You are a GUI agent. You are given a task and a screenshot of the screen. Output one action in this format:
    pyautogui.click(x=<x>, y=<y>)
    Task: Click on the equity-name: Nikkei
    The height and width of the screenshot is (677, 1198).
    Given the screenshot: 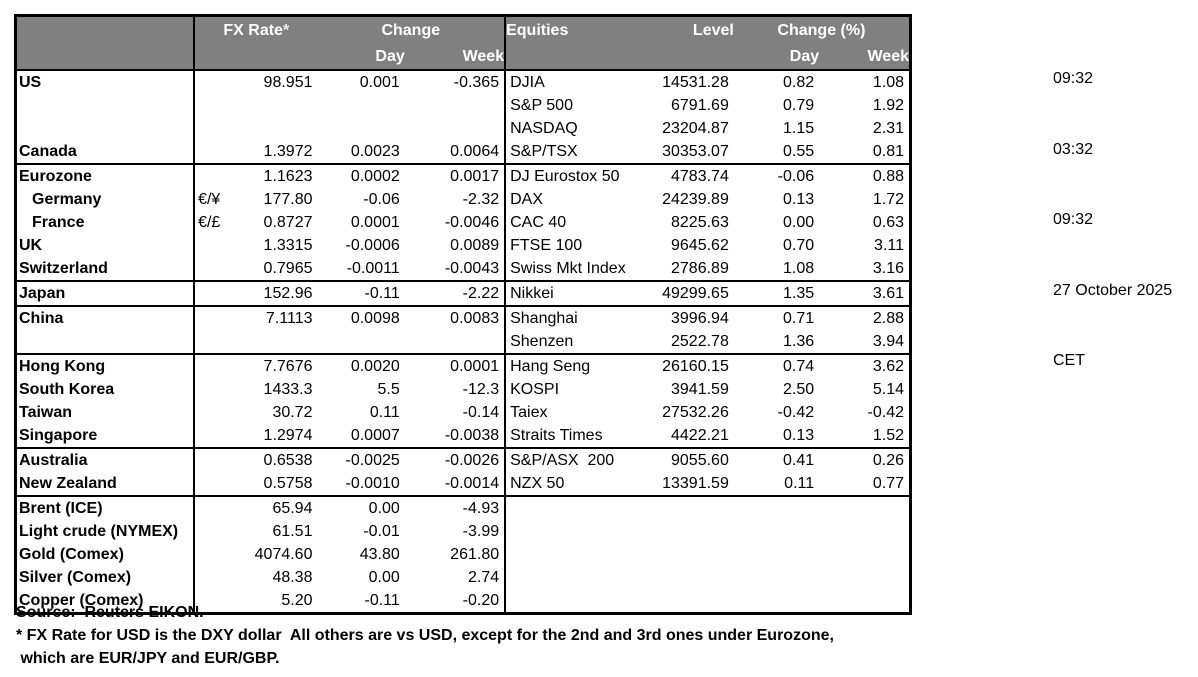 What is the action you would take?
    pyautogui.click(x=563, y=293)
    